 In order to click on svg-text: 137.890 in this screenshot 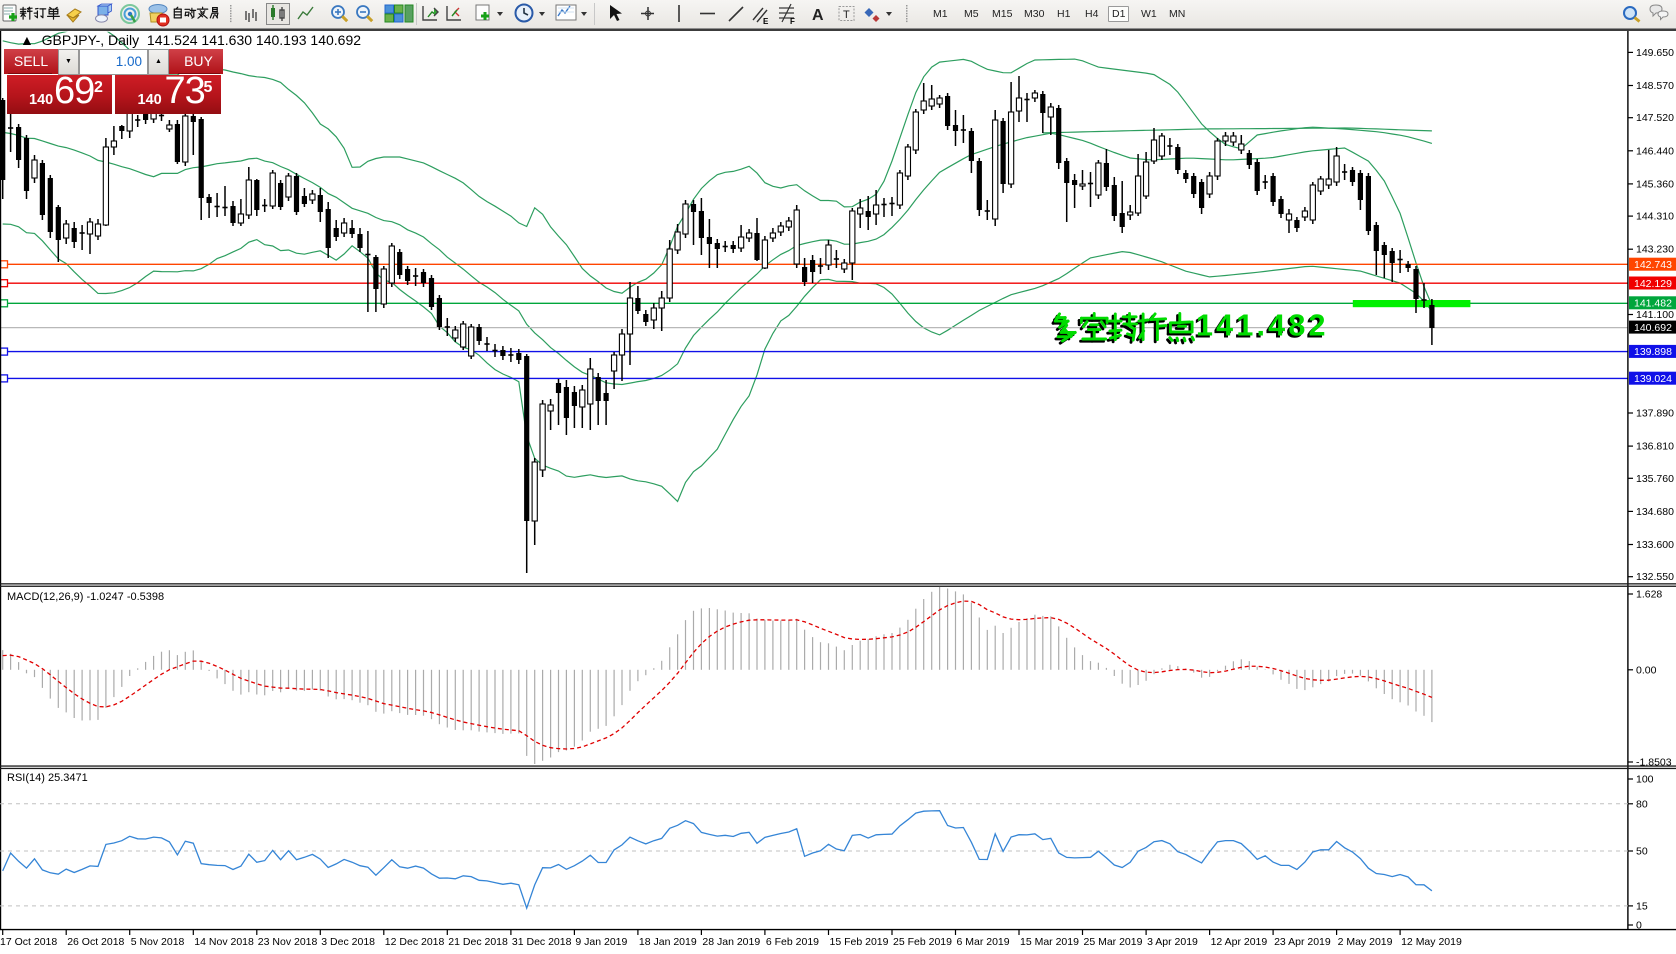, I will do `click(1655, 414)`.